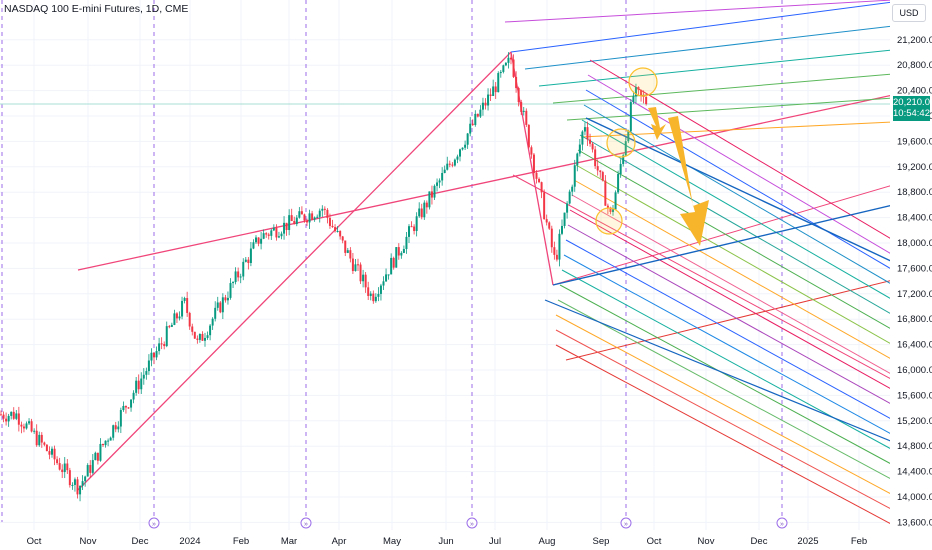 The image size is (932, 550). Describe the element at coordinates (88, 541) in the screenshot. I see `time-tick-label: Nov` at that location.